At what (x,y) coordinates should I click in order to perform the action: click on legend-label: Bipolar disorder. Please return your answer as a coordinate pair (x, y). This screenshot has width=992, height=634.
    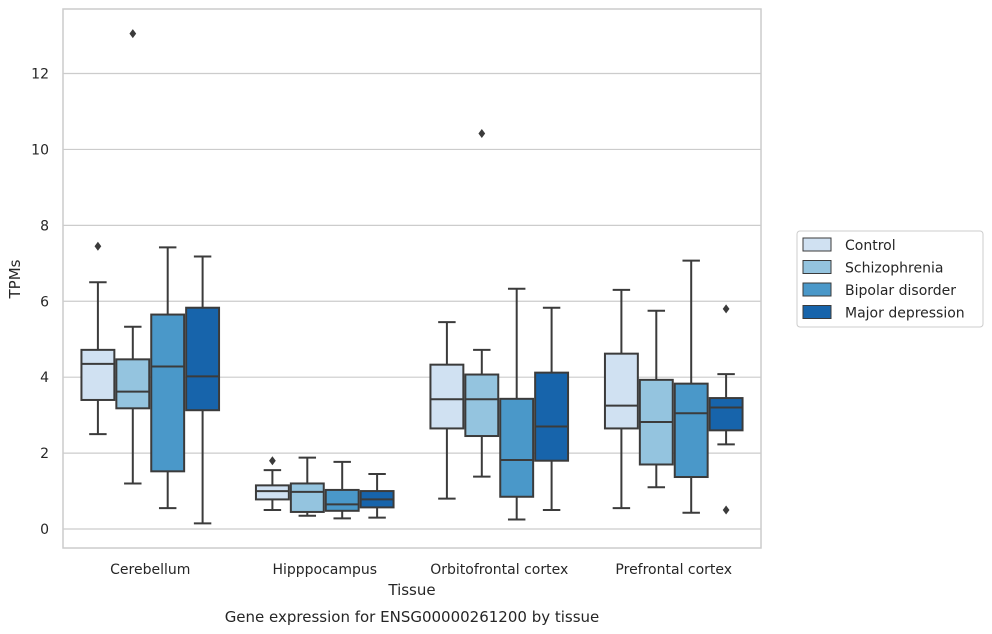
    Looking at the image, I should click on (900, 291).